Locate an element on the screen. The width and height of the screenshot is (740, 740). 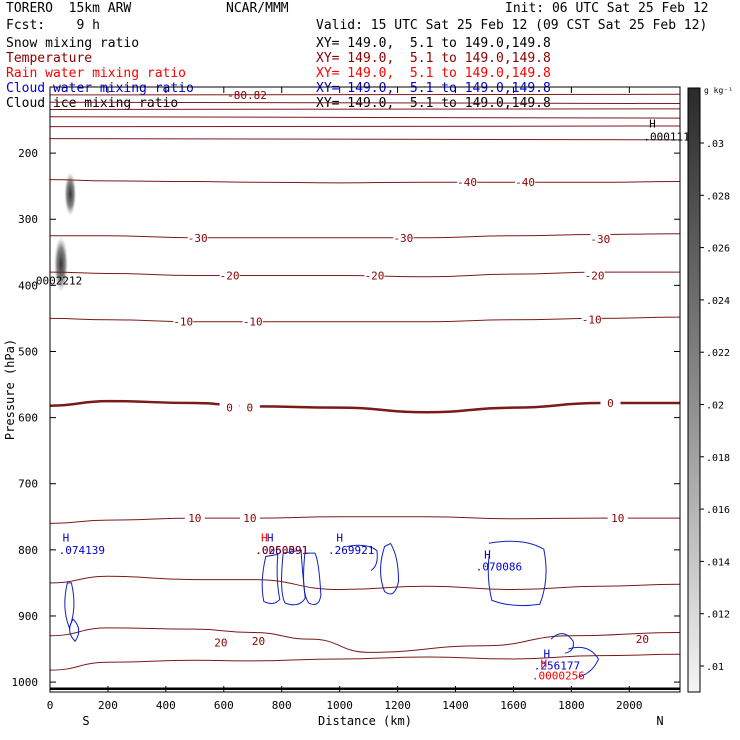
annotation-9: H is located at coordinates (264, 537).